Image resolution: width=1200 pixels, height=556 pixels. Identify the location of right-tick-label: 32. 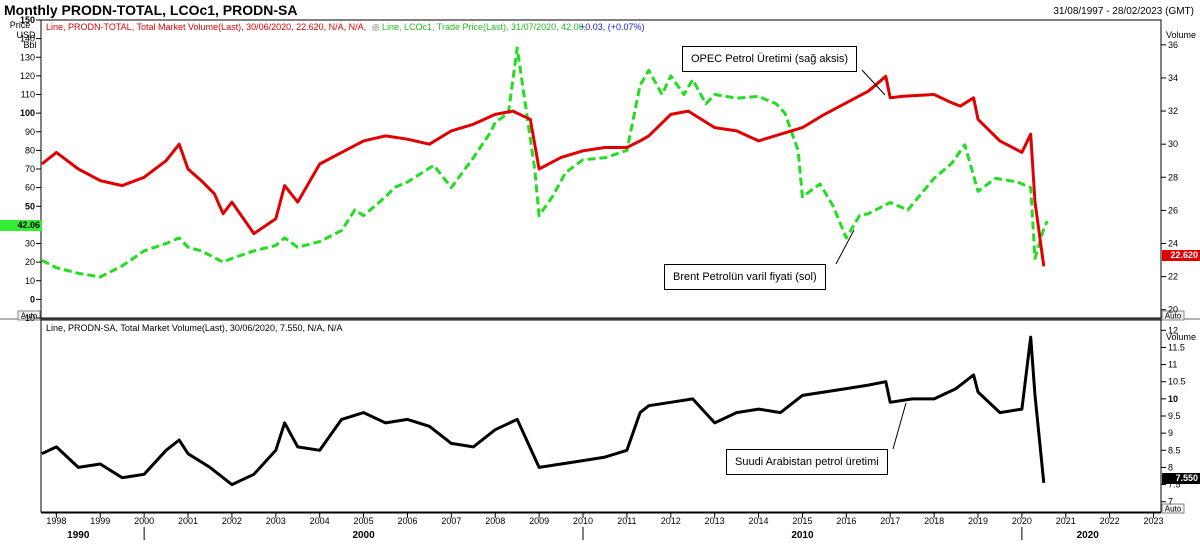
(1173, 111).